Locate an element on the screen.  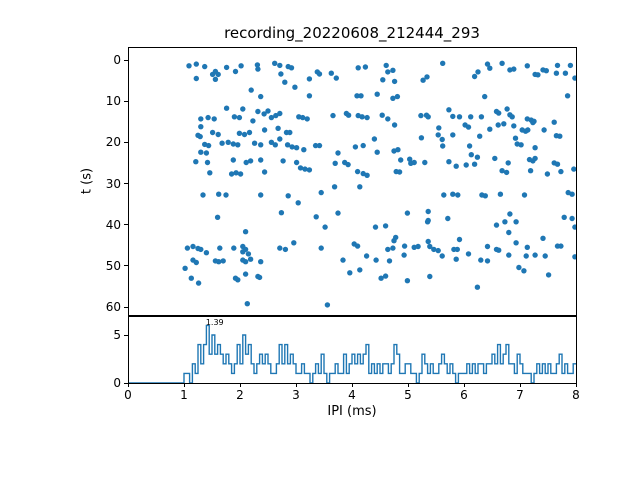
x-tick-label: 1 is located at coordinates (184, 395).